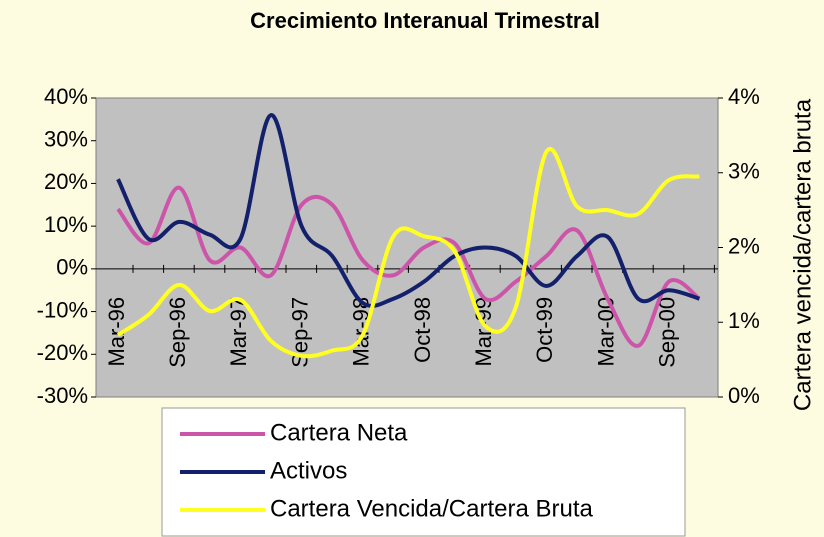  Describe the element at coordinates (177, 332) in the screenshot. I see `x-tick-label: Sep-96` at that location.